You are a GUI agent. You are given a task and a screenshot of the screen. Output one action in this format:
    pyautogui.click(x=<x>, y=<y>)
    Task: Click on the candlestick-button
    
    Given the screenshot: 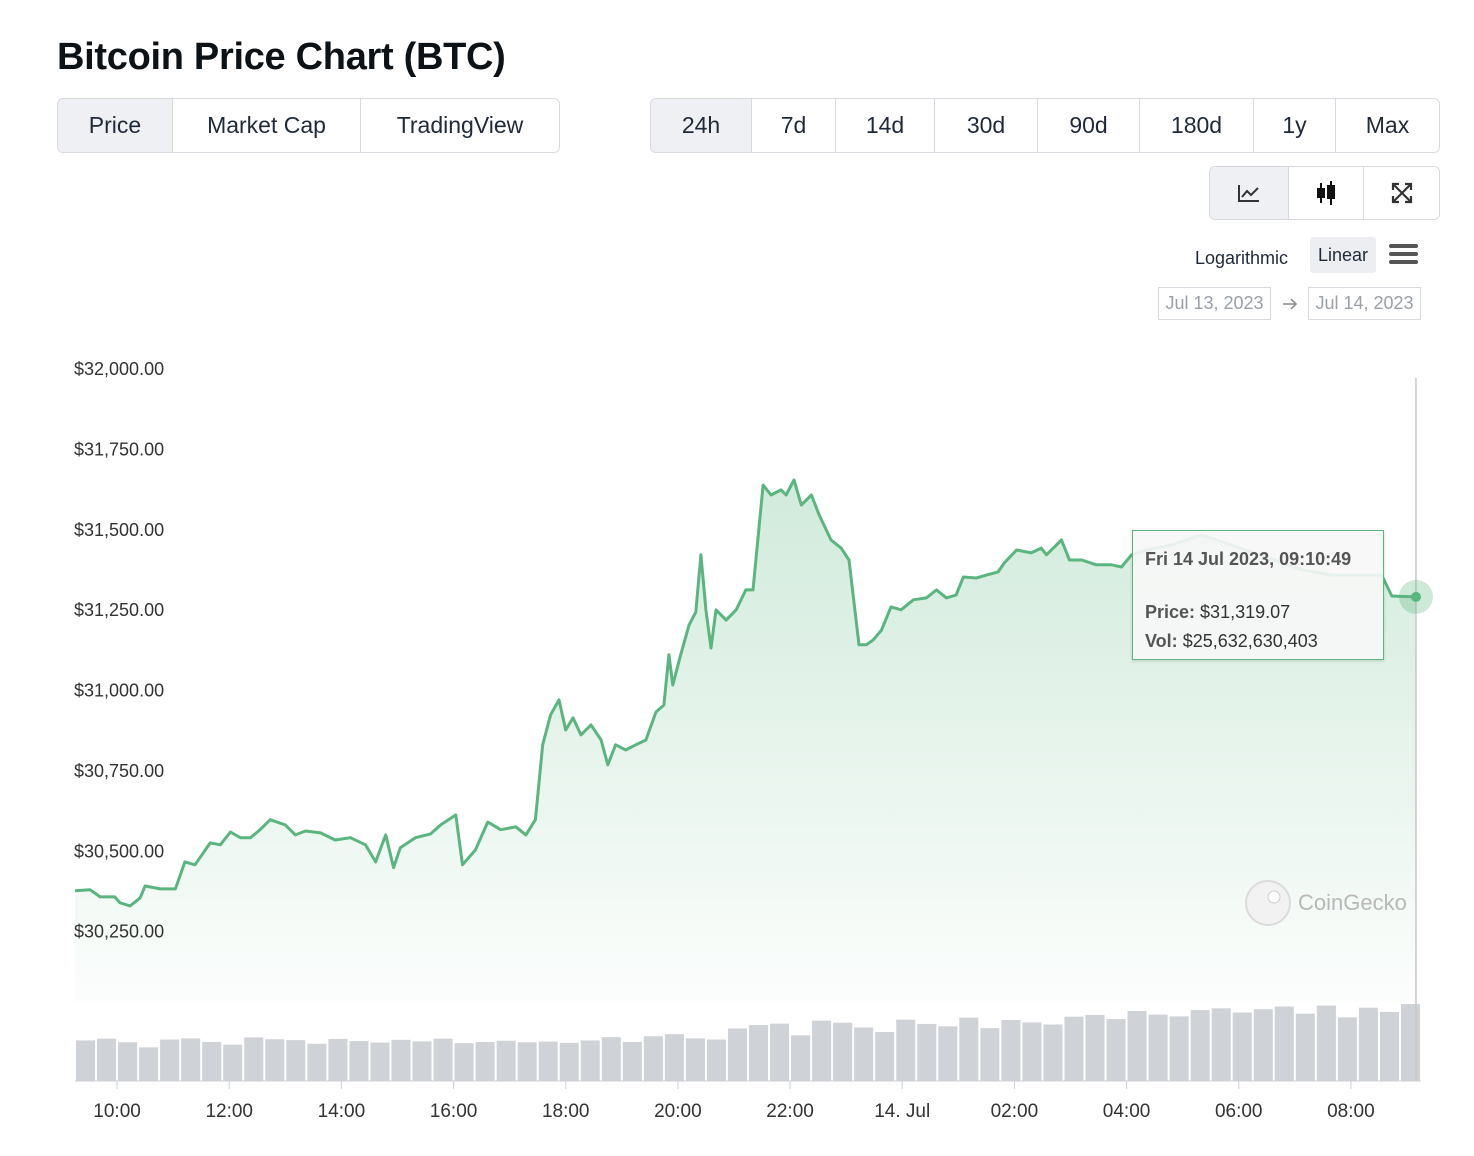 What is the action you would take?
    pyautogui.click(x=1326, y=193)
    